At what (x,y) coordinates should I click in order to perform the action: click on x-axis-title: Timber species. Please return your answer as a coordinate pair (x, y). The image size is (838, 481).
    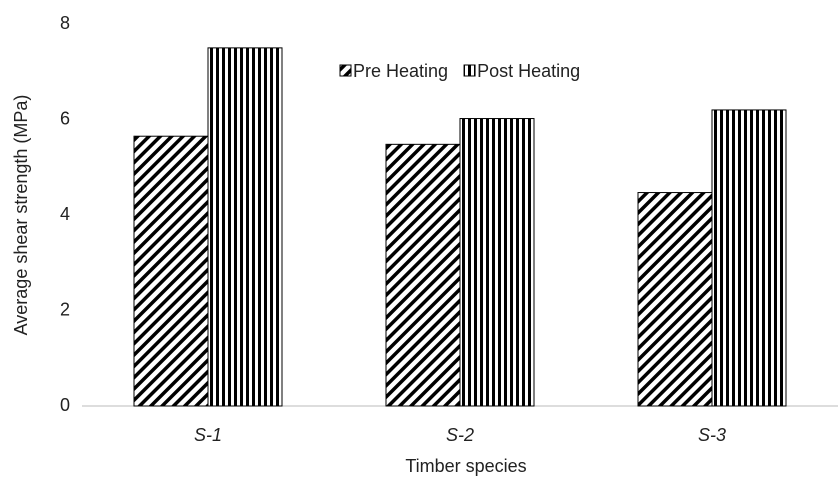
    Looking at the image, I should click on (465, 466).